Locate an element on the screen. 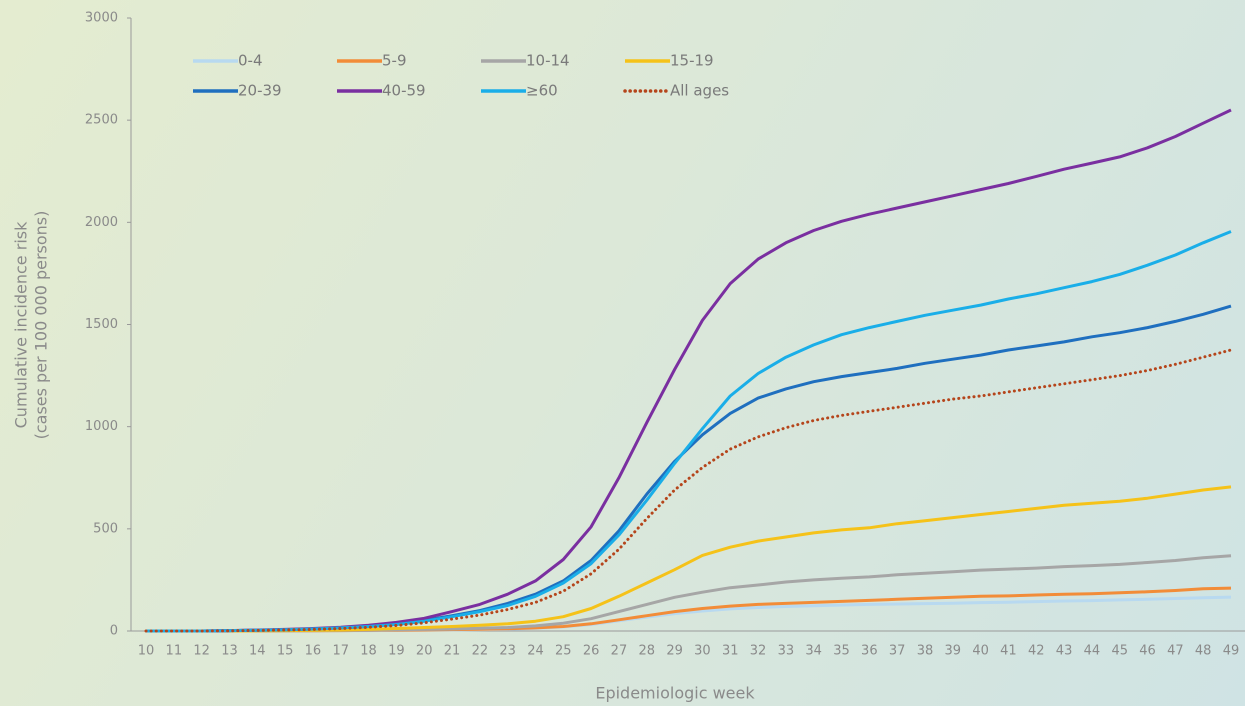 This screenshot has width=1245, height=706. x-tick-label: 41 is located at coordinates (1008, 651).